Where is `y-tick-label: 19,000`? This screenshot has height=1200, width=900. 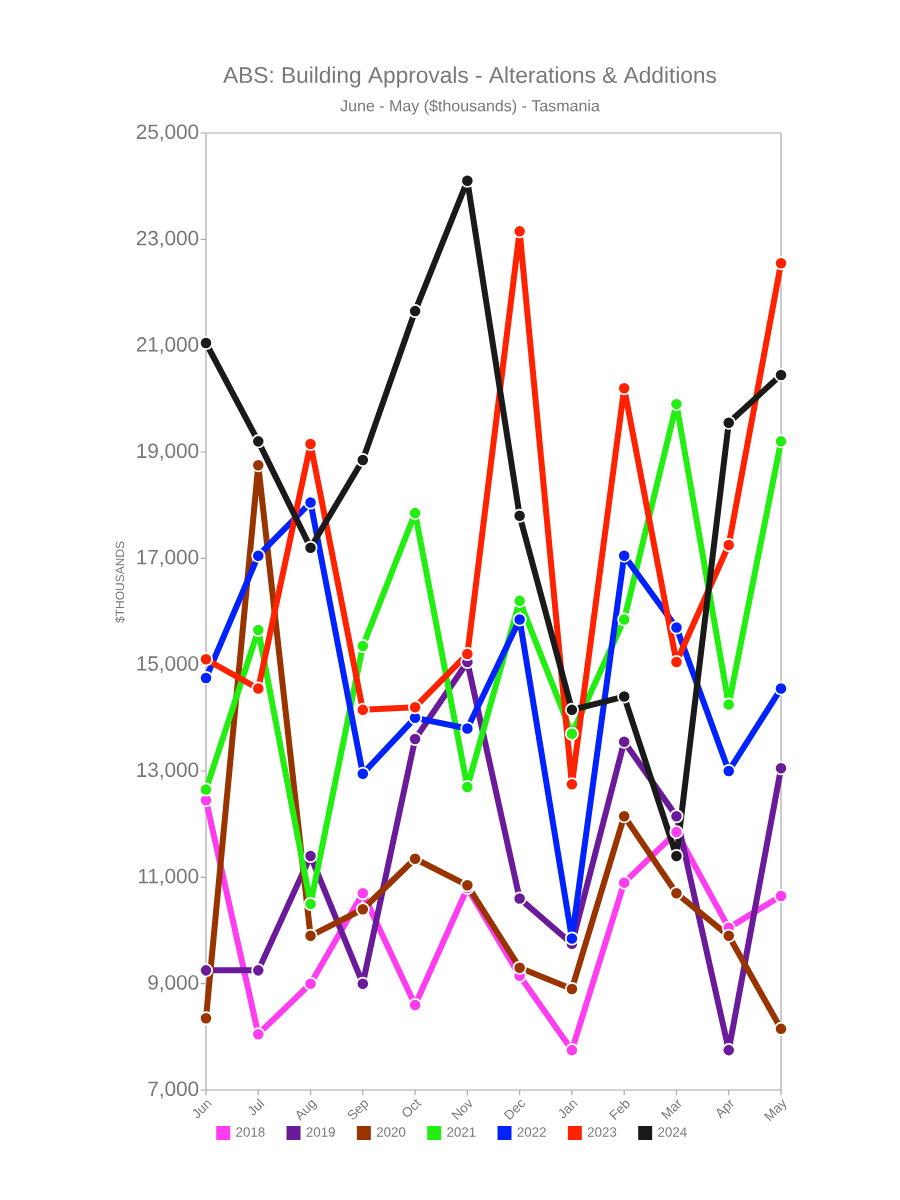
y-tick-label: 19,000 is located at coordinates (168, 452).